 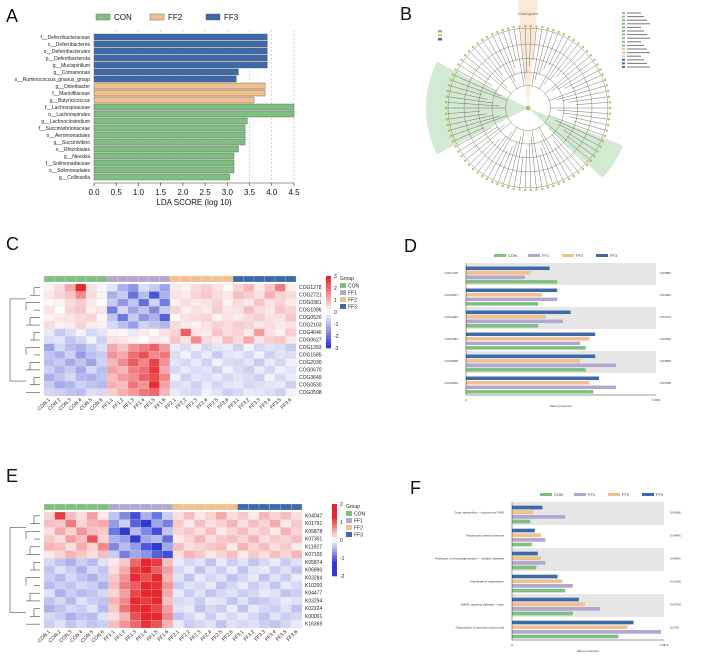 What do you see at coordinates (539, 517) in the screenshot?
I see `mean-bar-ff1` at bounding box center [539, 517].